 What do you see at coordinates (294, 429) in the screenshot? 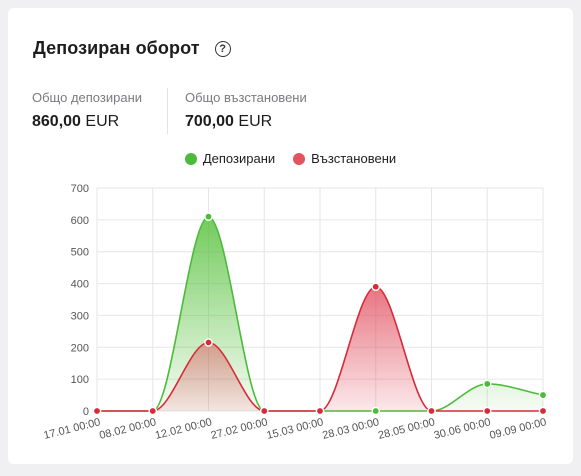
I see `x-tick-label: 15.03 00:00` at bounding box center [294, 429].